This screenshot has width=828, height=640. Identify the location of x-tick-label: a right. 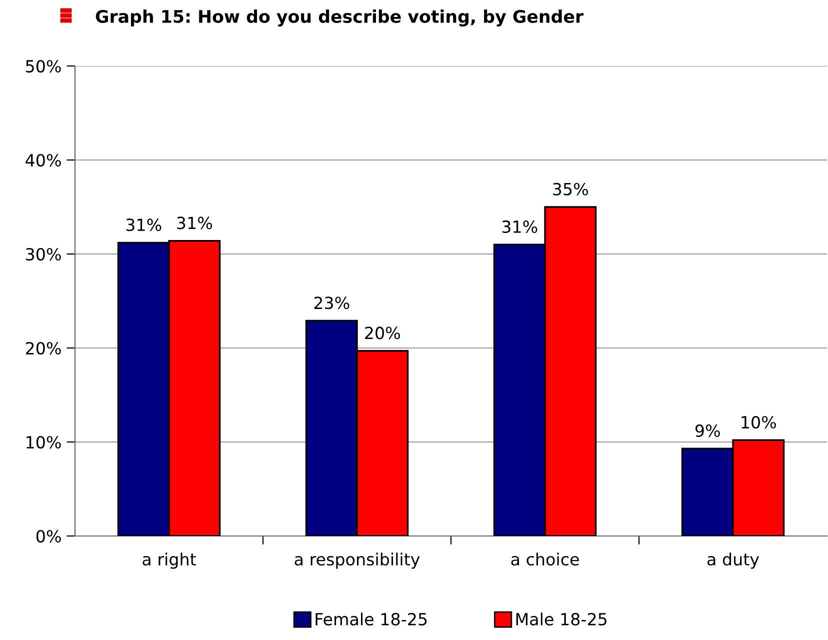
(169, 560).